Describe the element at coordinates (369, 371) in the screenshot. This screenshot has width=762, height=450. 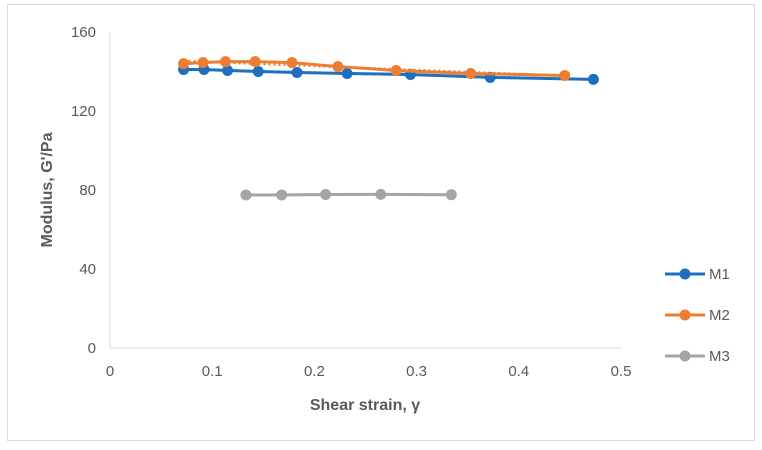
I see `x-tick-labels: 0 0.1 0.2 0.3 0.4 0.5` at that location.